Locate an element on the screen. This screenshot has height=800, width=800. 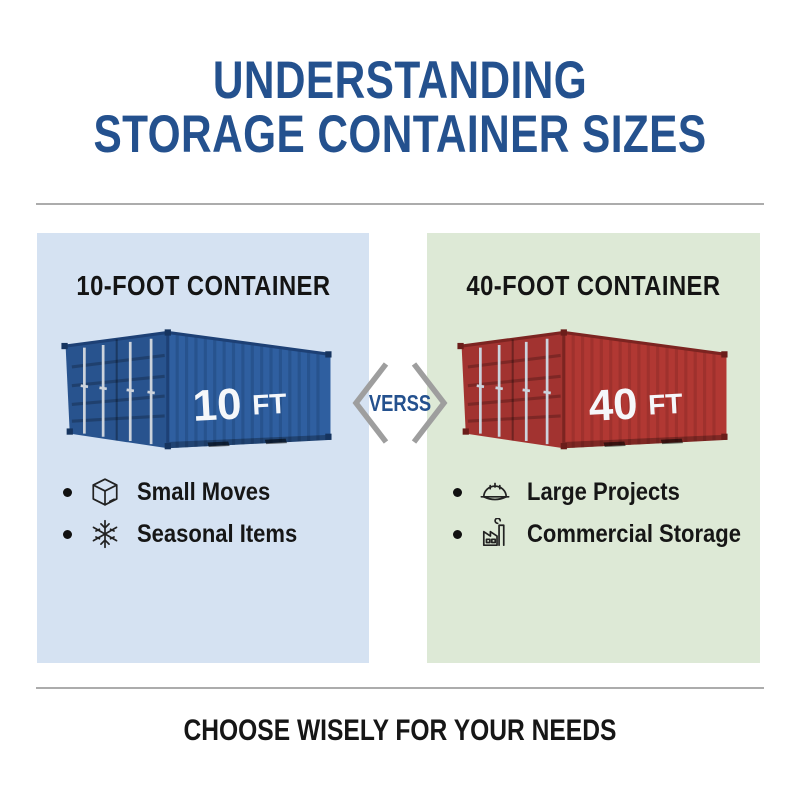
blue-container-illustration: 10 FT is located at coordinates (196, 389).